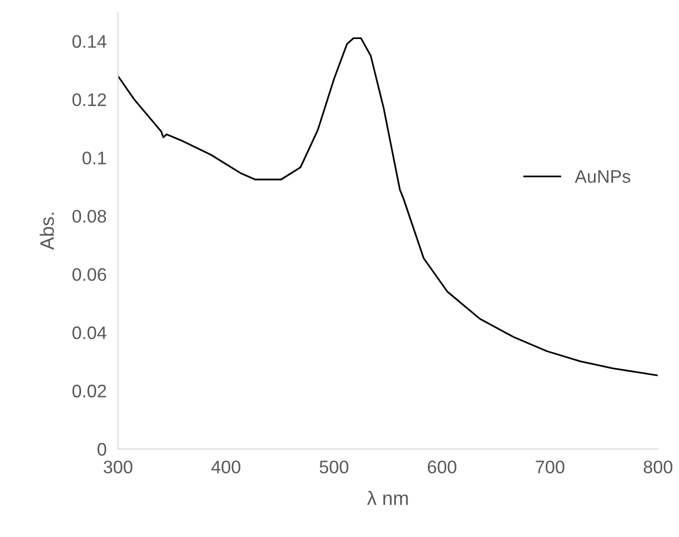  What do you see at coordinates (334, 467) in the screenshot?
I see `x-tick-label: 500` at bounding box center [334, 467].